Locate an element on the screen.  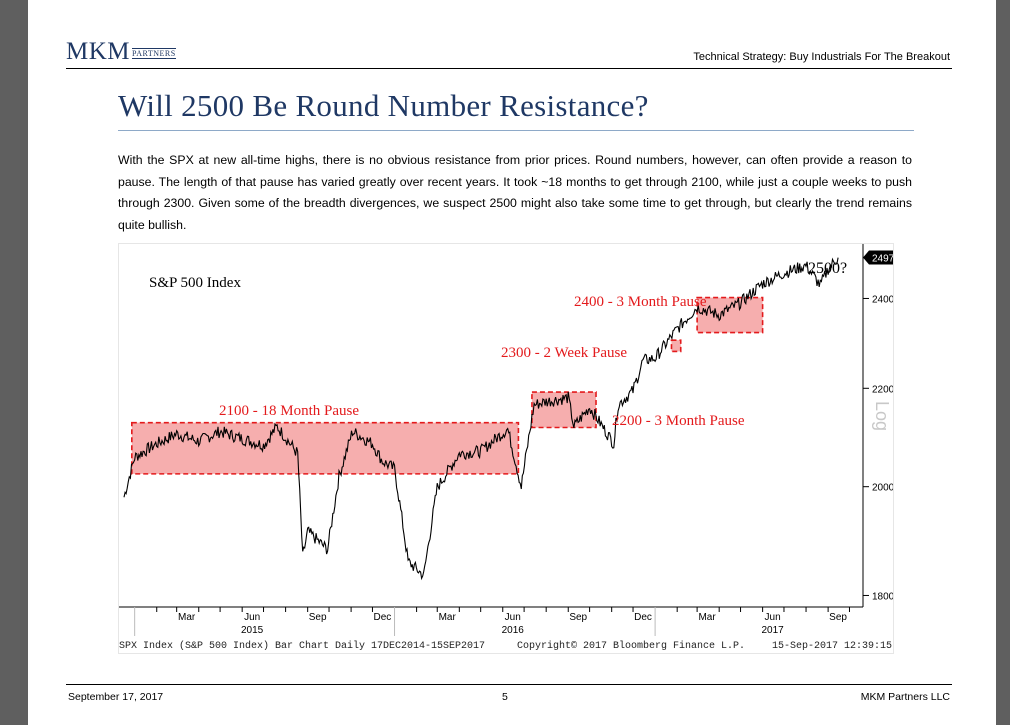
chart-footer-copyright: Copyright© 2017 Bloomberg Finance L.P. is located at coordinates (631, 646).